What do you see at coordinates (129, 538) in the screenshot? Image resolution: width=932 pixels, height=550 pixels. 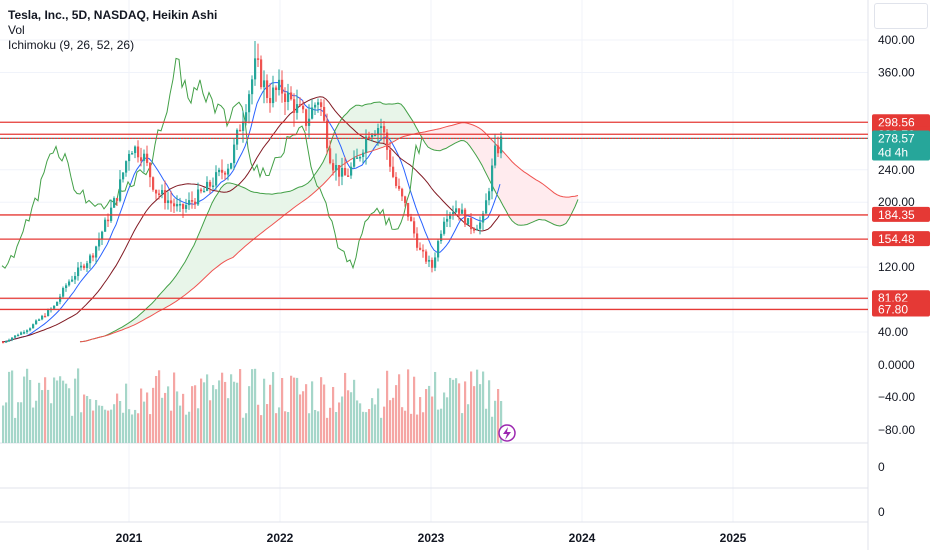 I see `time-tick-label: 2021` at bounding box center [129, 538].